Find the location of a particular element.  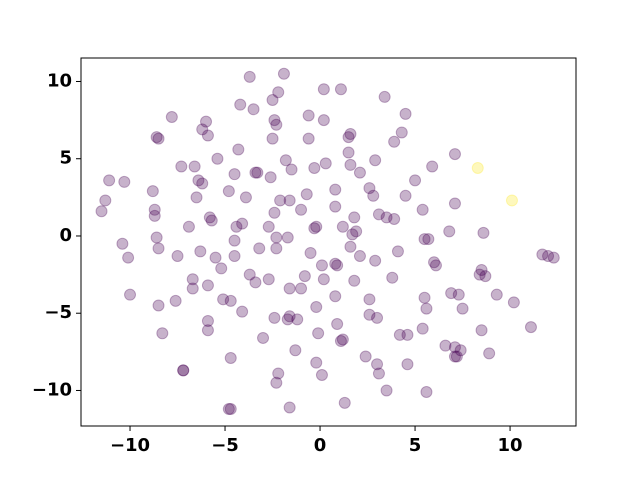

y-tick-label: −5 is located at coordinates (58, 312).